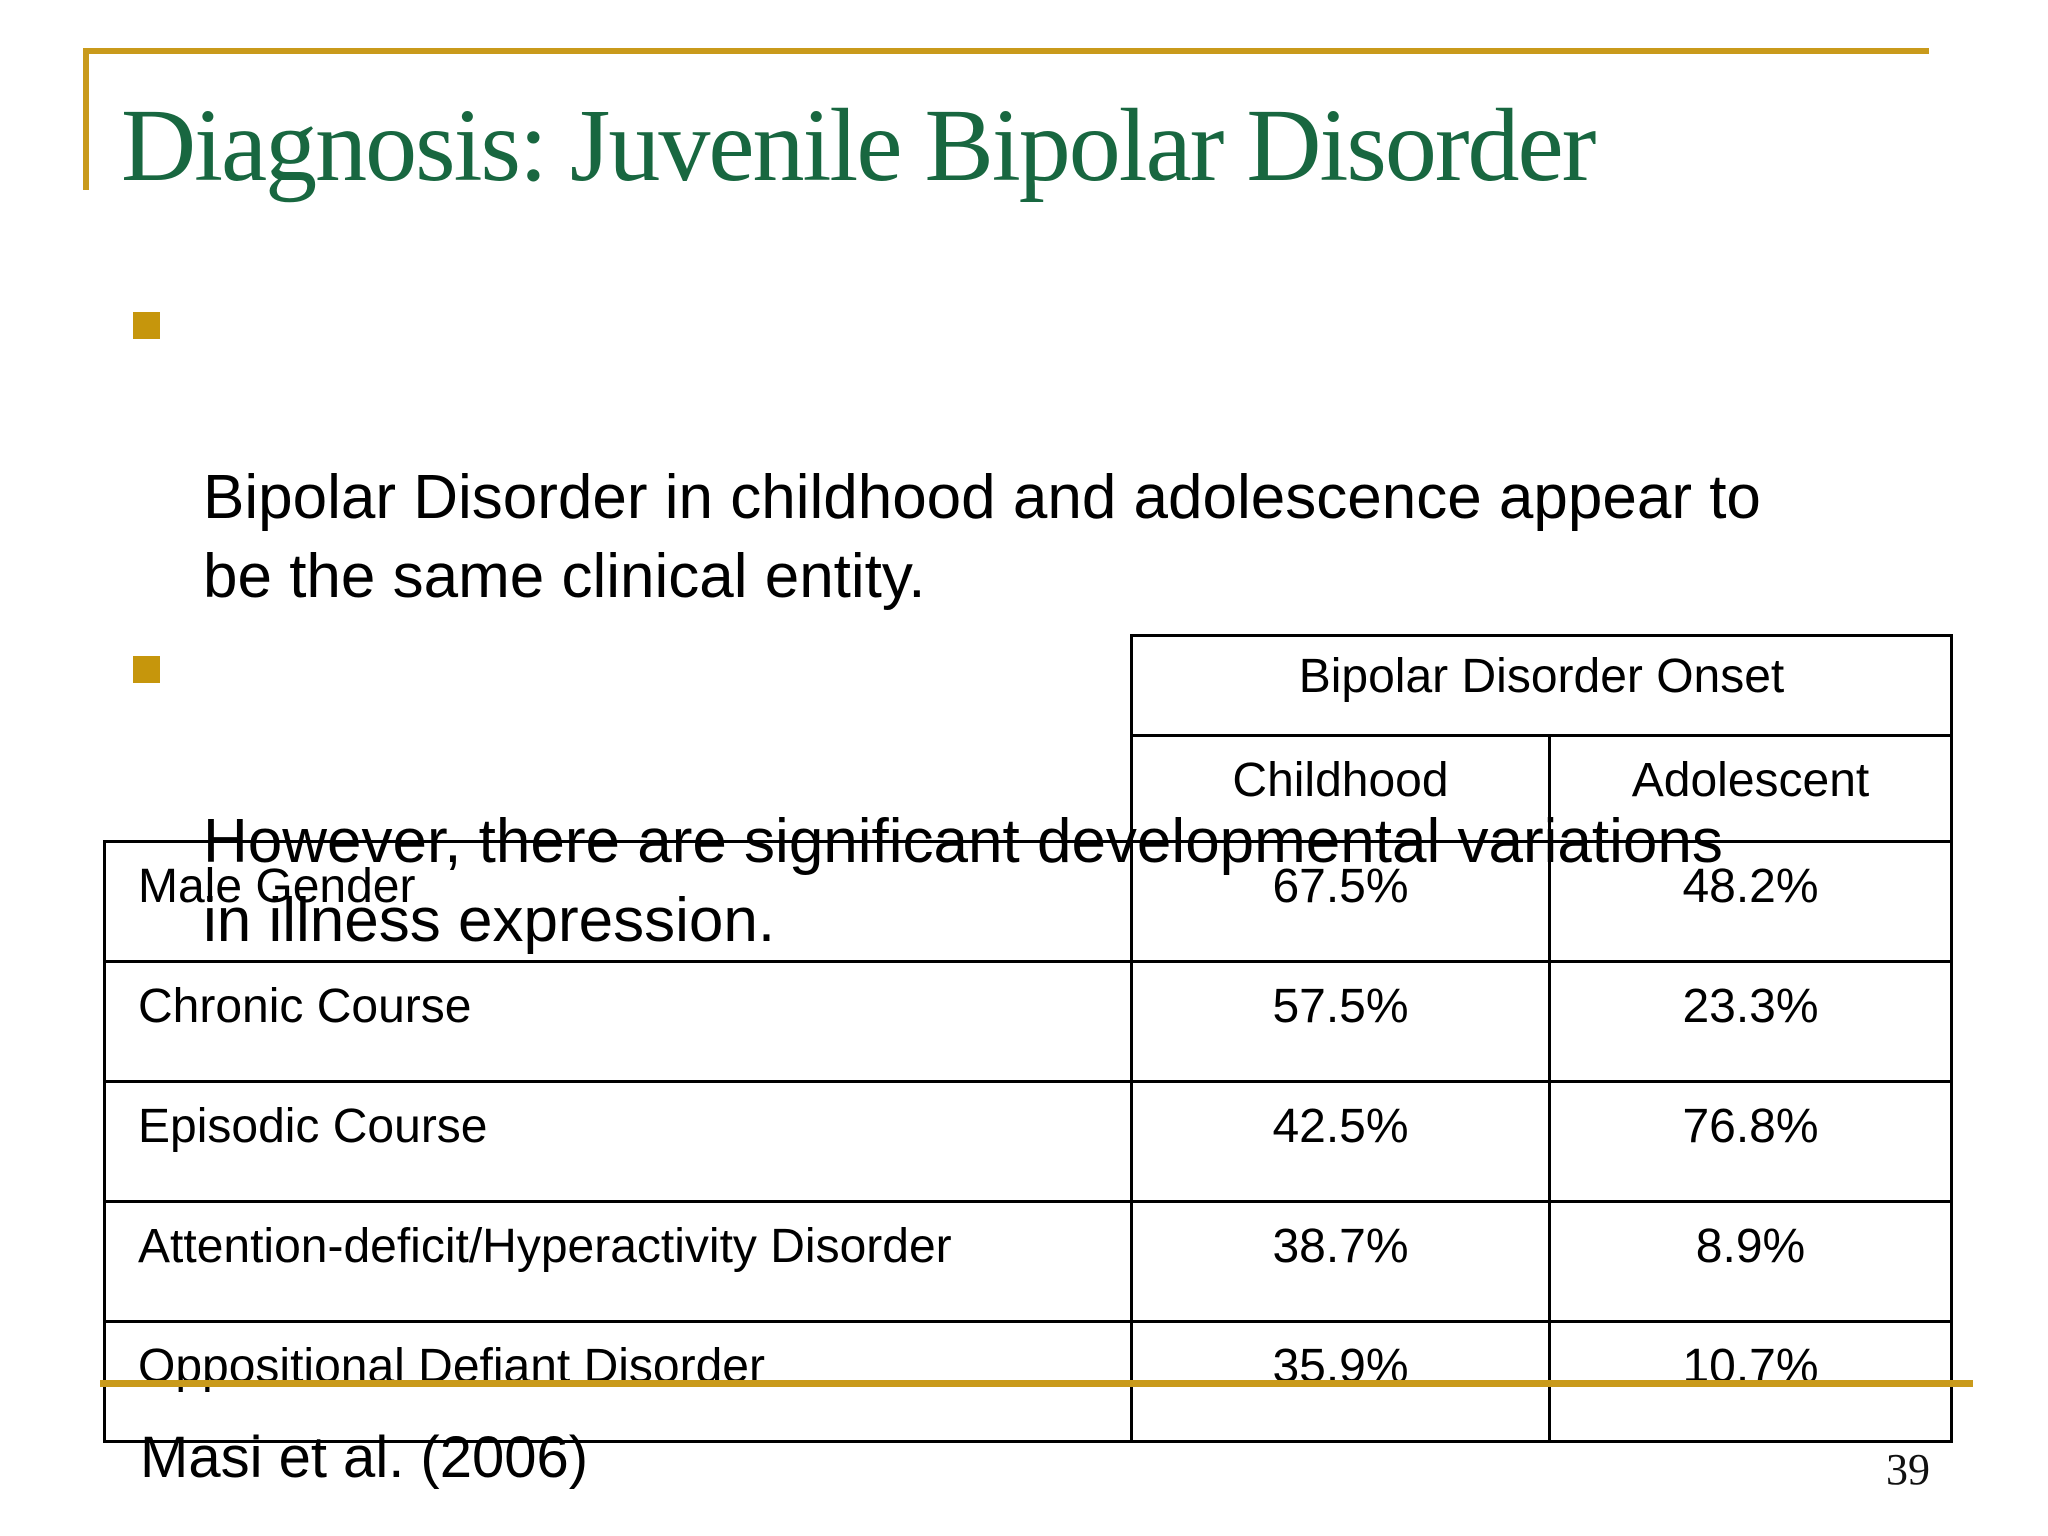  What do you see at coordinates (1541, 685) in the screenshot?
I see `table-header-onset: Bipolar Disorder Onset` at bounding box center [1541, 685].